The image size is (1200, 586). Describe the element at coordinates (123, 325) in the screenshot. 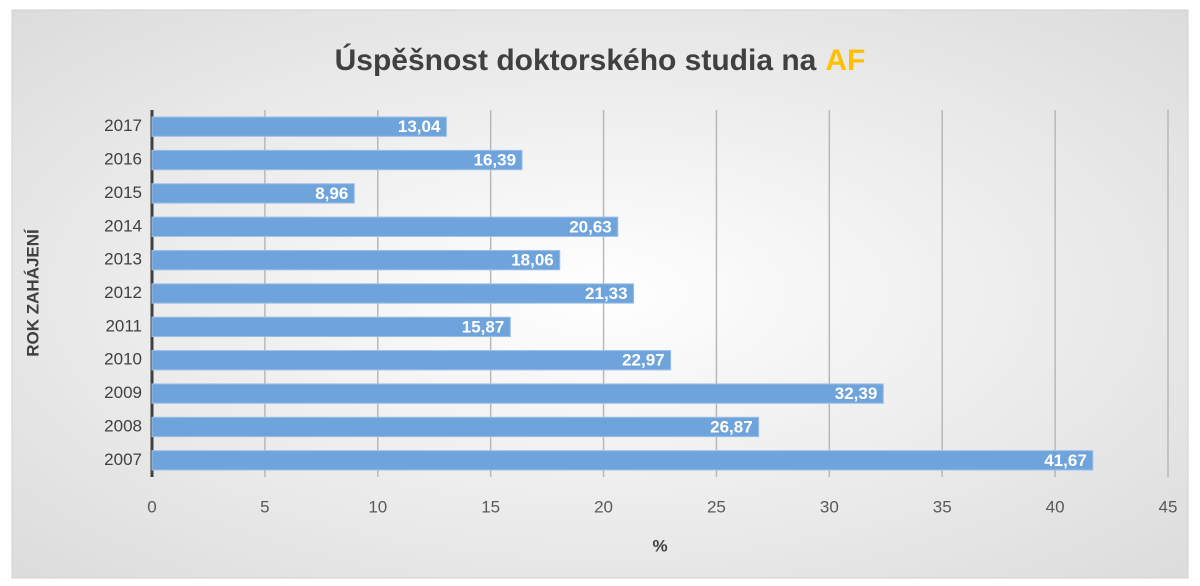

I see `y-tick-label: 2011` at that location.